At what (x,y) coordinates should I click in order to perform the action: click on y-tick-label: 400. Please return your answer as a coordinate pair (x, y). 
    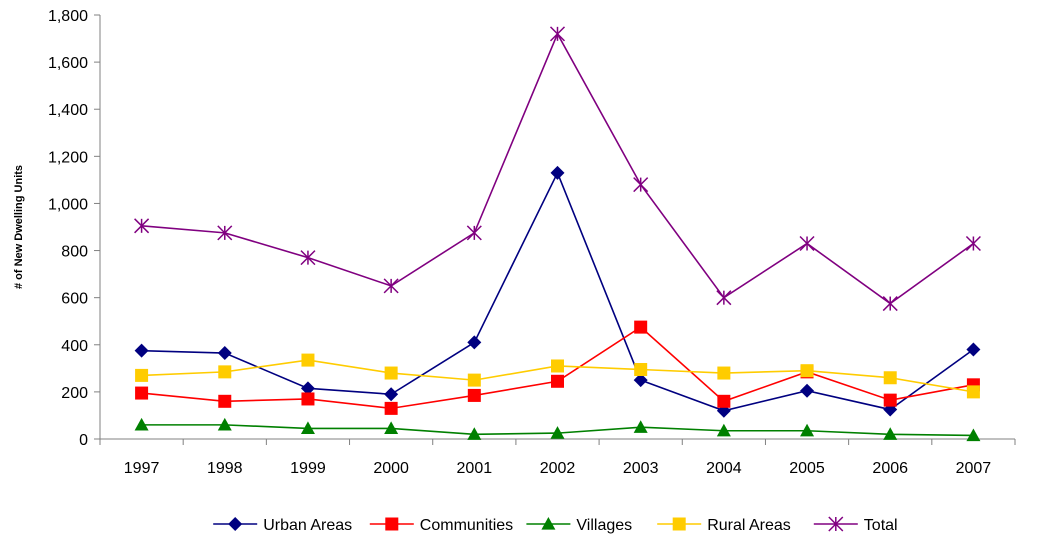
    Looking at the image, I should click on (74, 346).